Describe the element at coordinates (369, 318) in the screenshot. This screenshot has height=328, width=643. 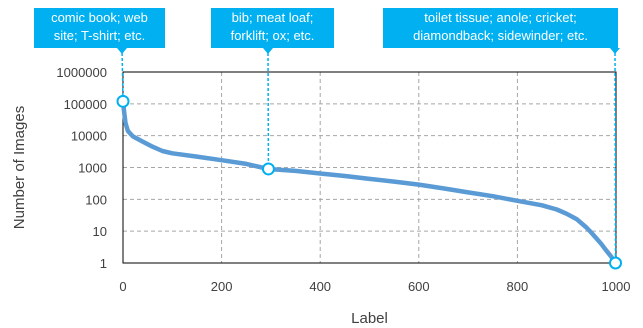
I see `x-axis-label: Label` at that location.